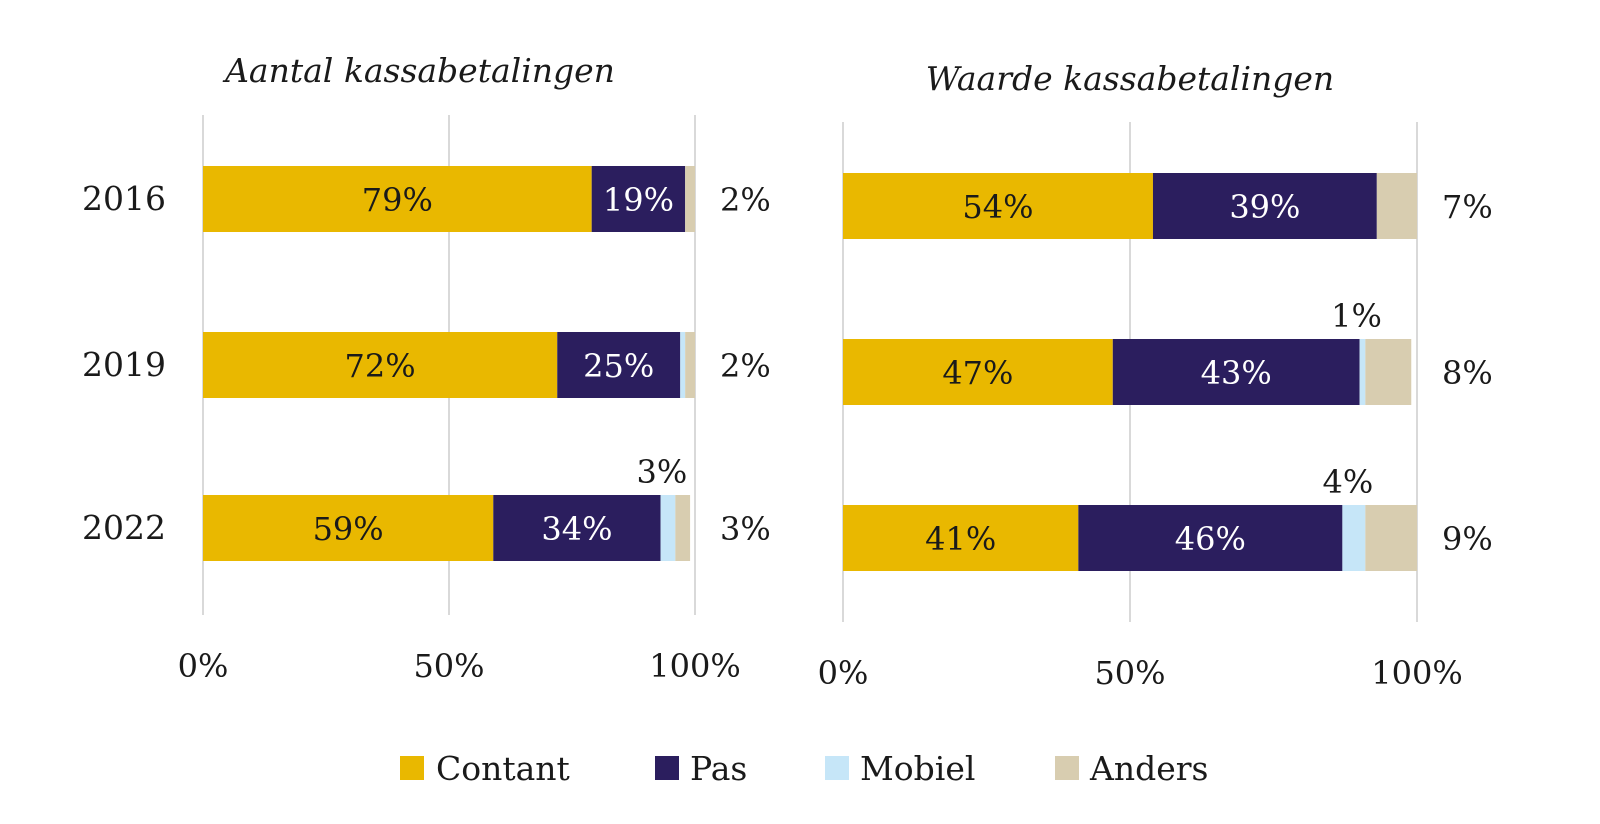  Describe the element at coordinates (124, 198) in the screenshot. I see `year-label: 2016` at that location.